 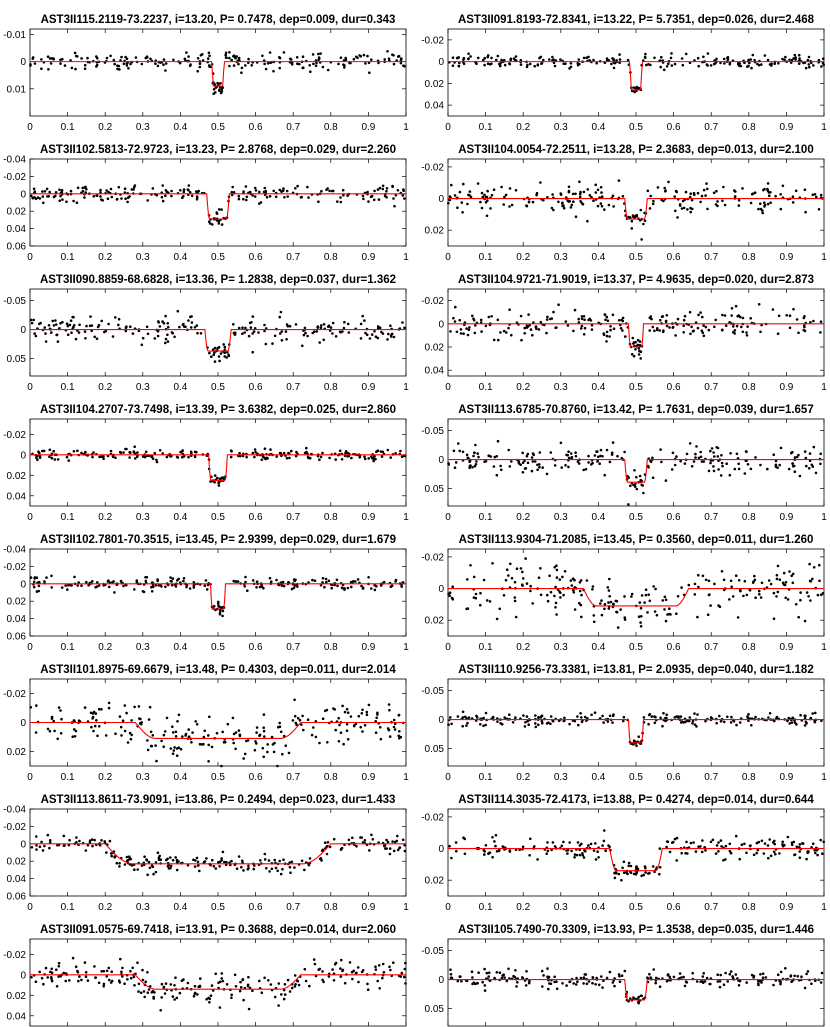 I want to click on y-tick-label: -0.05, so click(x=432, y=431).